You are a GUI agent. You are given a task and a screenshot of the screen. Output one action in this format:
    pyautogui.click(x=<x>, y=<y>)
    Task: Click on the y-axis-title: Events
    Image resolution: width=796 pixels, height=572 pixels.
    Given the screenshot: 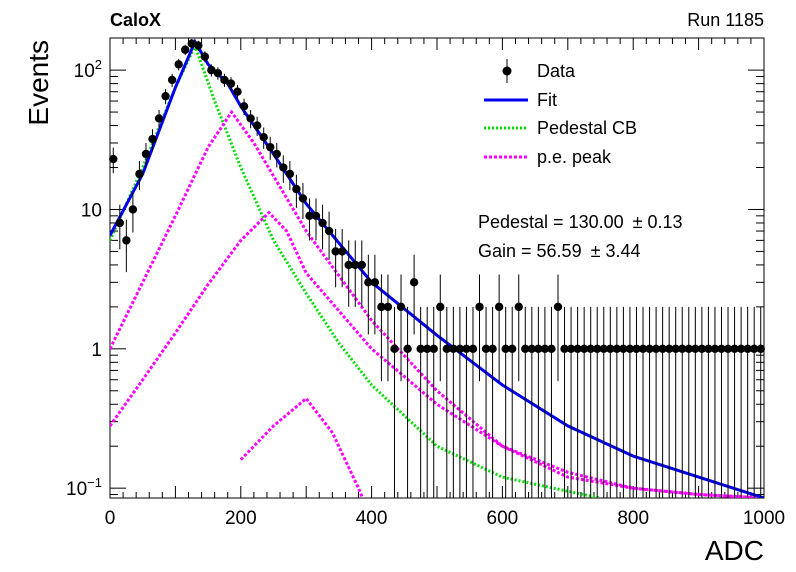 What is the action you would take?
    pyautogui.click(x=38, y=83)
    